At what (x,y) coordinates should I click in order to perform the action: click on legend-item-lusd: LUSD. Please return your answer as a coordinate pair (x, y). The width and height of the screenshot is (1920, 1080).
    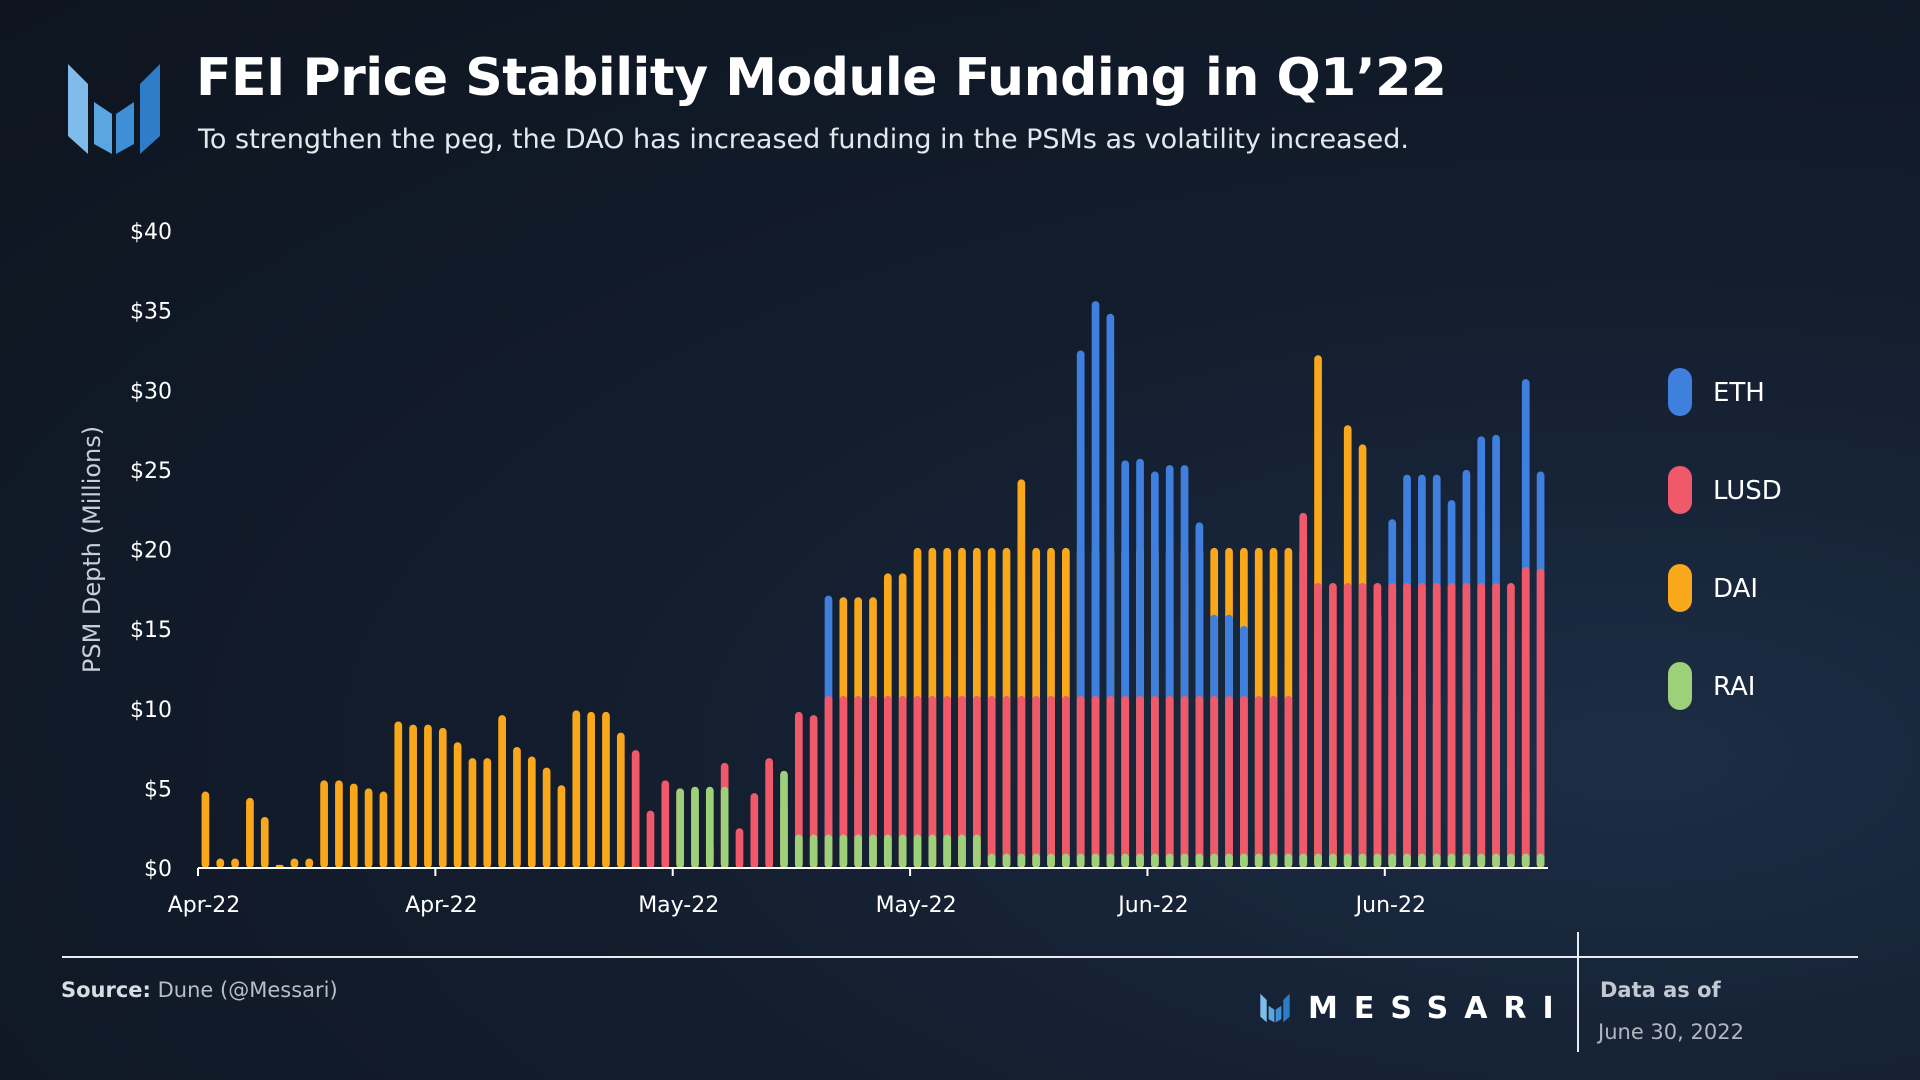
    Looking at the image, I should click on (1725, 490).